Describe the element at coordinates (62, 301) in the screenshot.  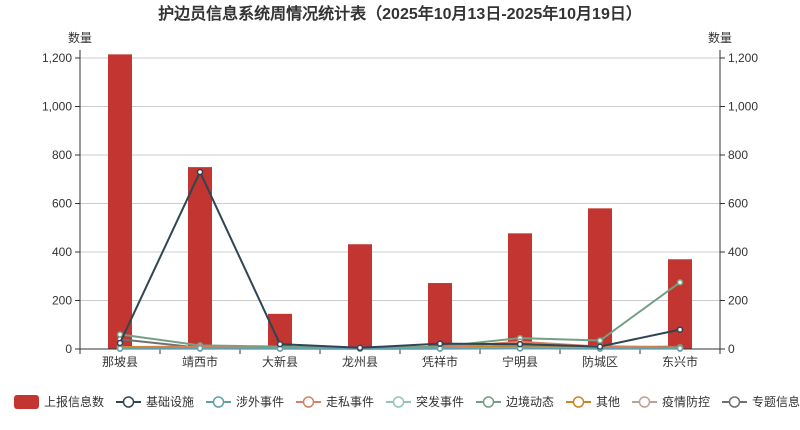
I see `y-tick-label-left: 200` at that location.